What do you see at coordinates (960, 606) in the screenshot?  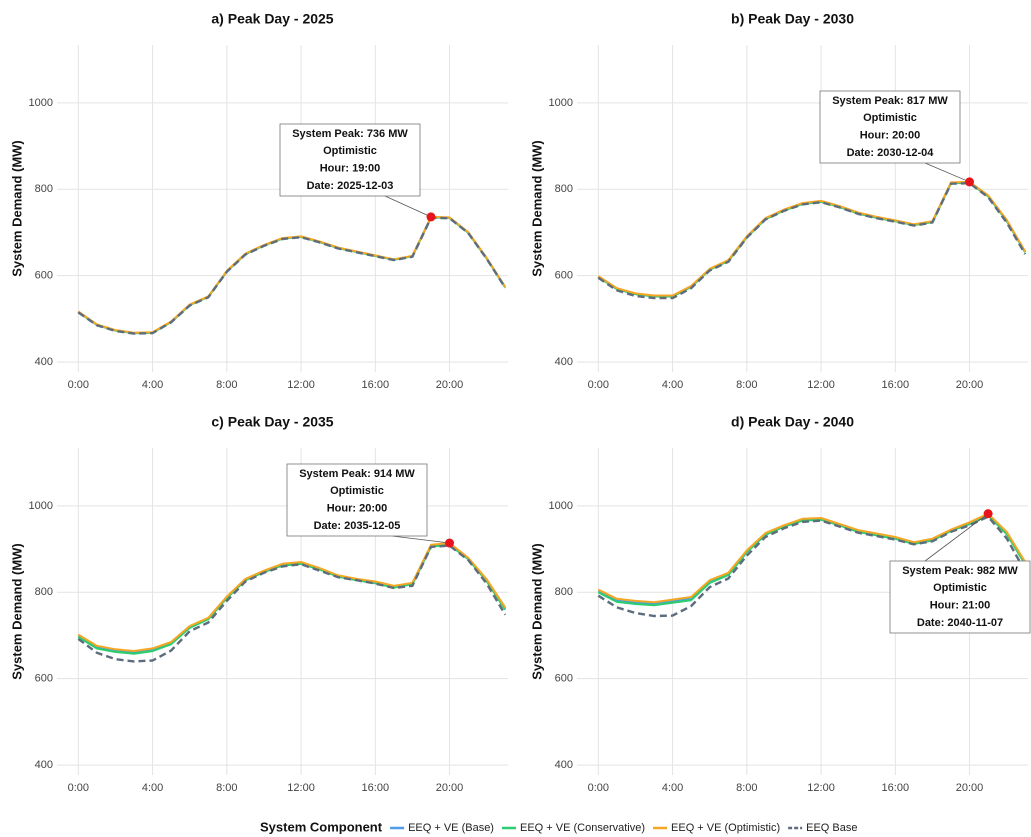 I see `annotation-text: Hour: 21:00` at bounding box center [960, 606].